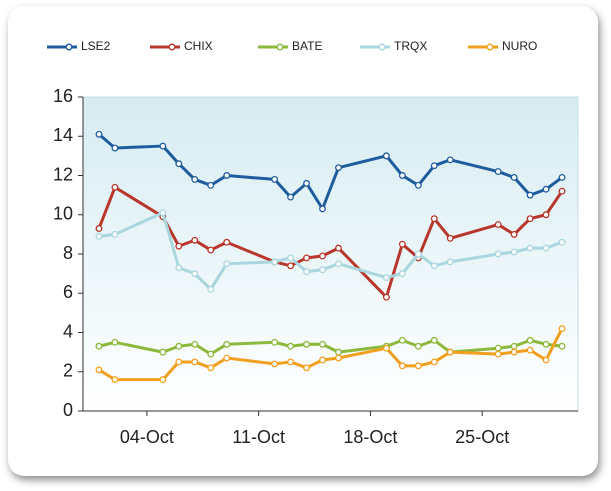  I want to click on legend-label: NURO, so click(519, 46).